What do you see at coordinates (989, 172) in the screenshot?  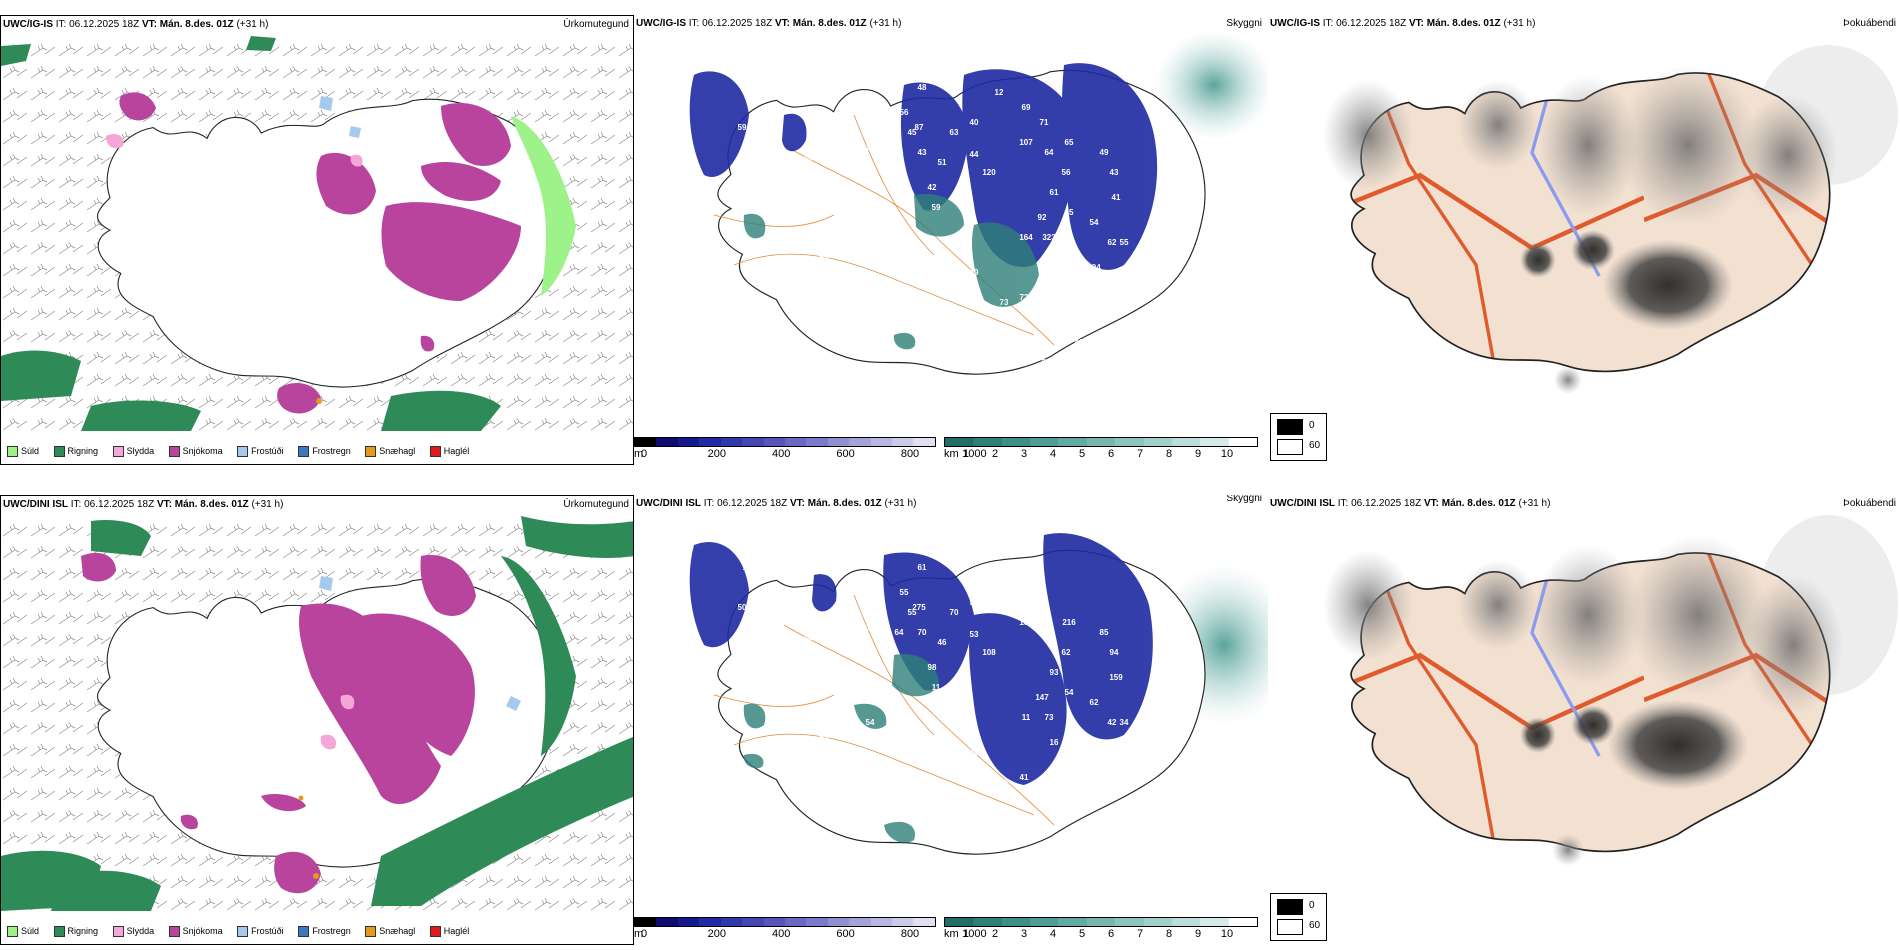 I see `ceiling-value-label: 120` at bounding box center [989, 172].